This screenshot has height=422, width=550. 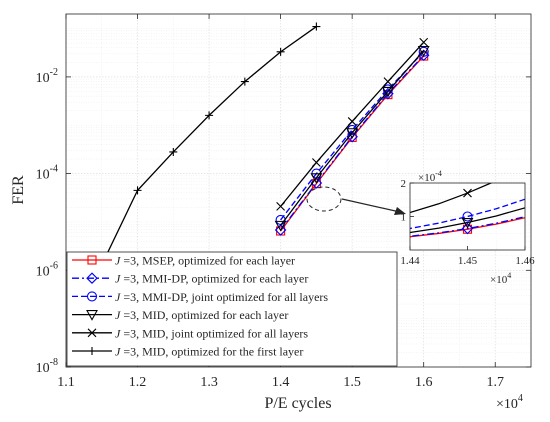 What do you see at coordinates (18, 190) in the screenshot?
I see `y-axis-label: FER` at bounding box center [18, 190].